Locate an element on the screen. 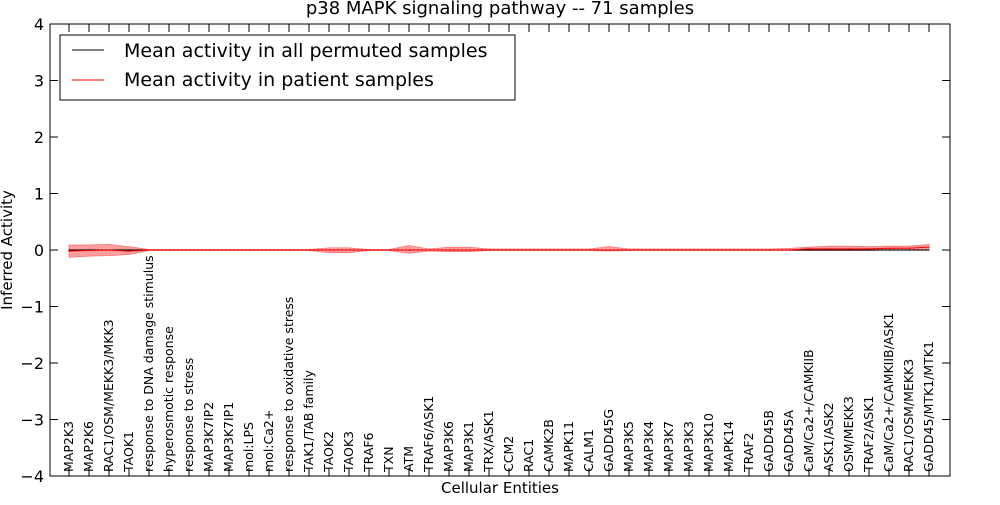 The width and height of the screenshot is (1000, 505). legend-box is located at coordinates (287, 67).